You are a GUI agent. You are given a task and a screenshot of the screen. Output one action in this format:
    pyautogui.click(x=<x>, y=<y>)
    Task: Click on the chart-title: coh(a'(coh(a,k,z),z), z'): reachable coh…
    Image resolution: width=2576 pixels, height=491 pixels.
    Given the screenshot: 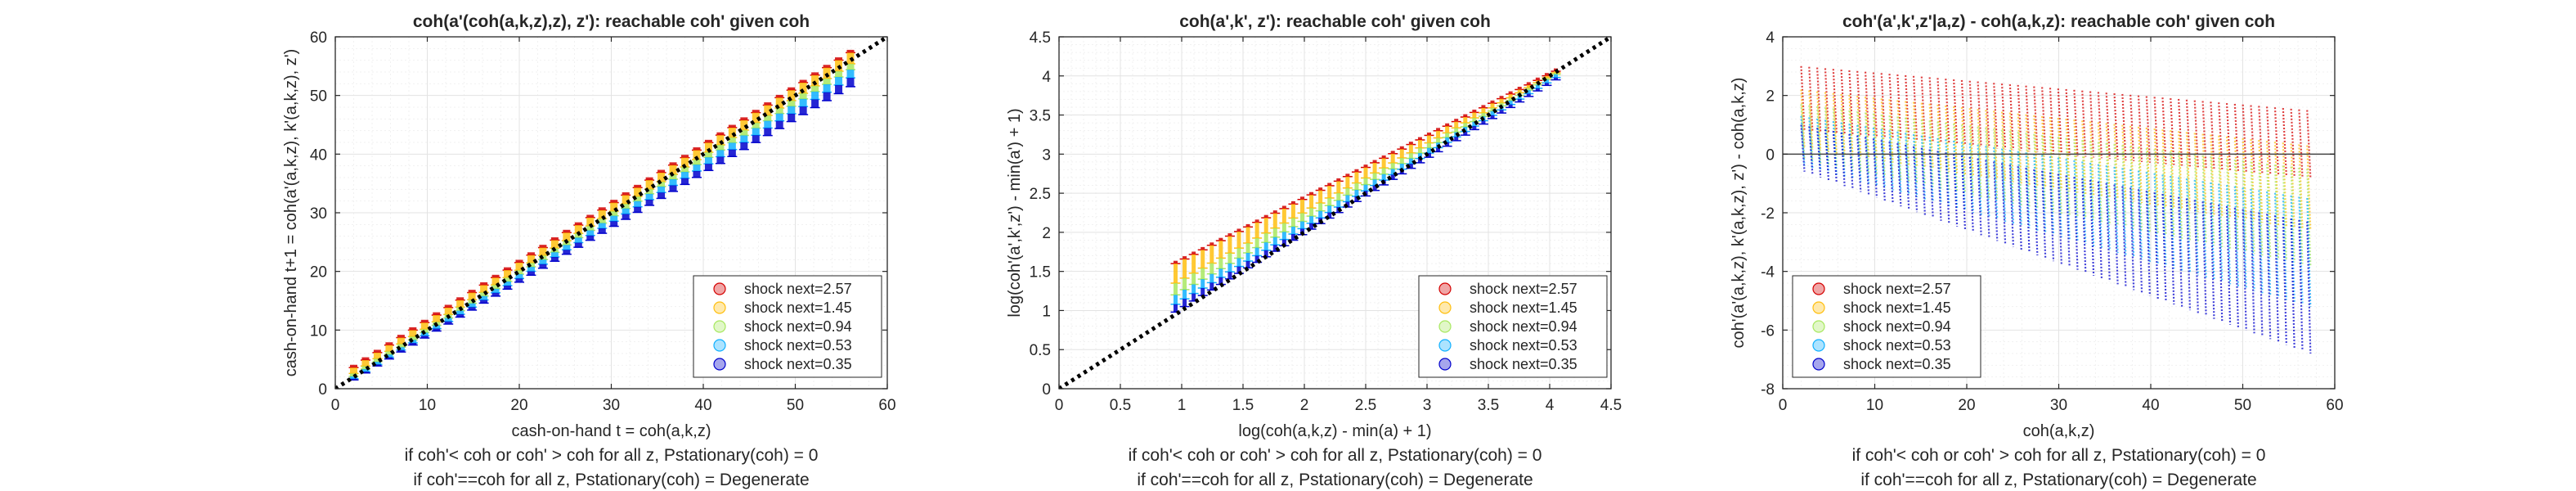 What is the action you would take?
    pyautogui.click(x=611, y=22)
    